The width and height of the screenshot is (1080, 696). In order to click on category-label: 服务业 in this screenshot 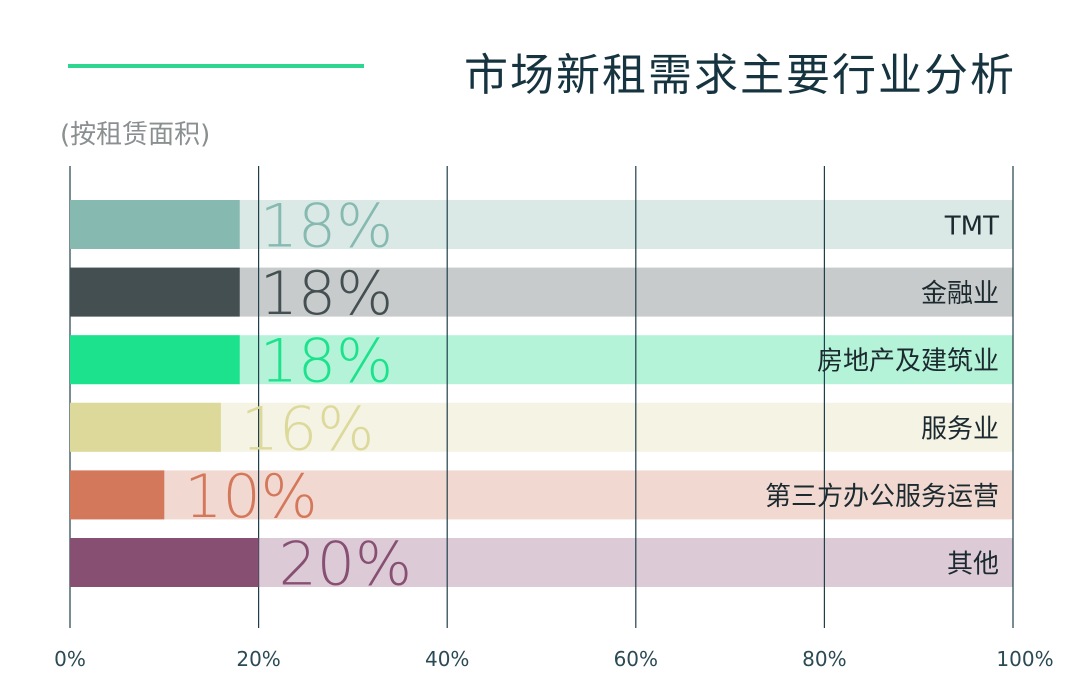, I will do `click(960, 429)`.